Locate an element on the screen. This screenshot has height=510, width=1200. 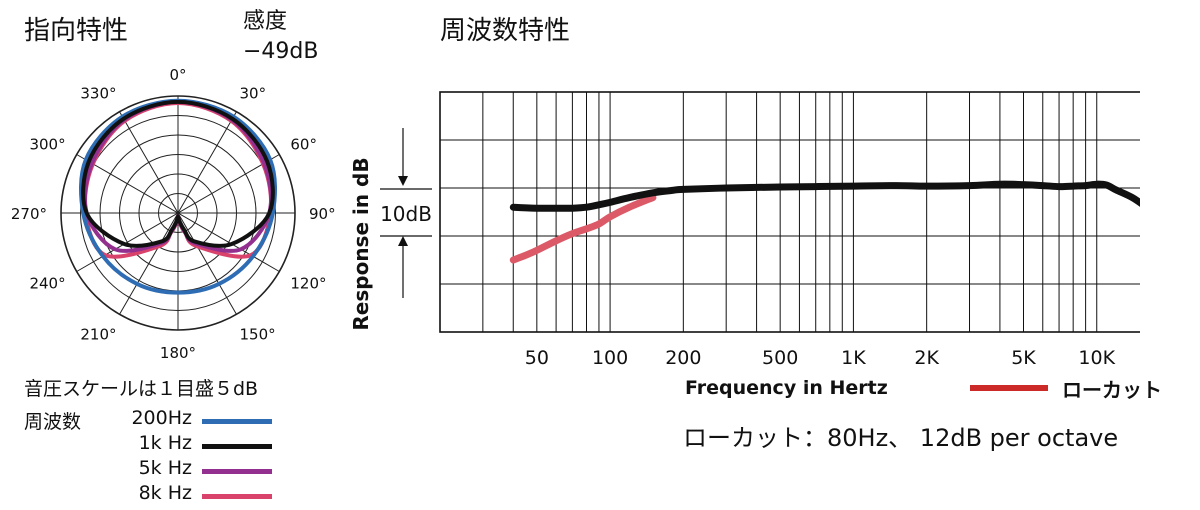
polar-angle-label: 300° is located at coordinates (47, 145).